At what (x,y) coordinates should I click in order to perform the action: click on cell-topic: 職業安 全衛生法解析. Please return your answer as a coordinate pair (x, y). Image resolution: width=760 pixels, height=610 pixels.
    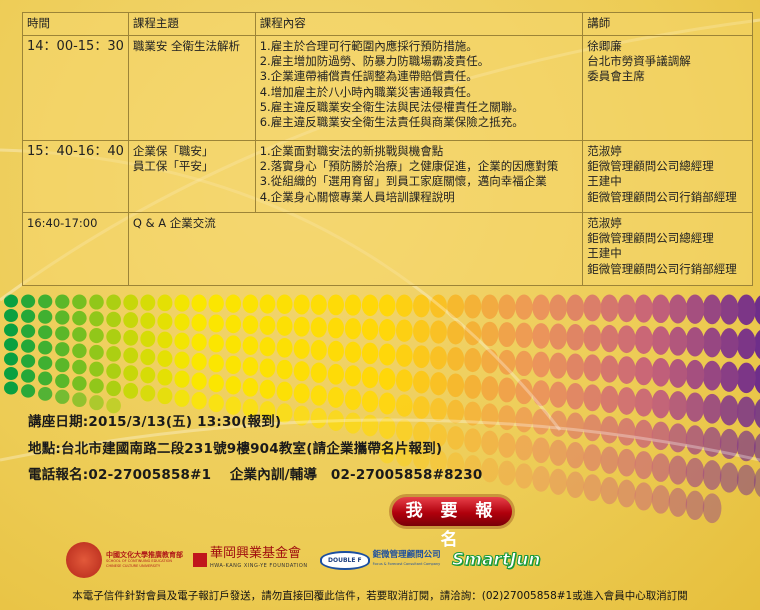
    Looking at the image, I should click on (191, 88).